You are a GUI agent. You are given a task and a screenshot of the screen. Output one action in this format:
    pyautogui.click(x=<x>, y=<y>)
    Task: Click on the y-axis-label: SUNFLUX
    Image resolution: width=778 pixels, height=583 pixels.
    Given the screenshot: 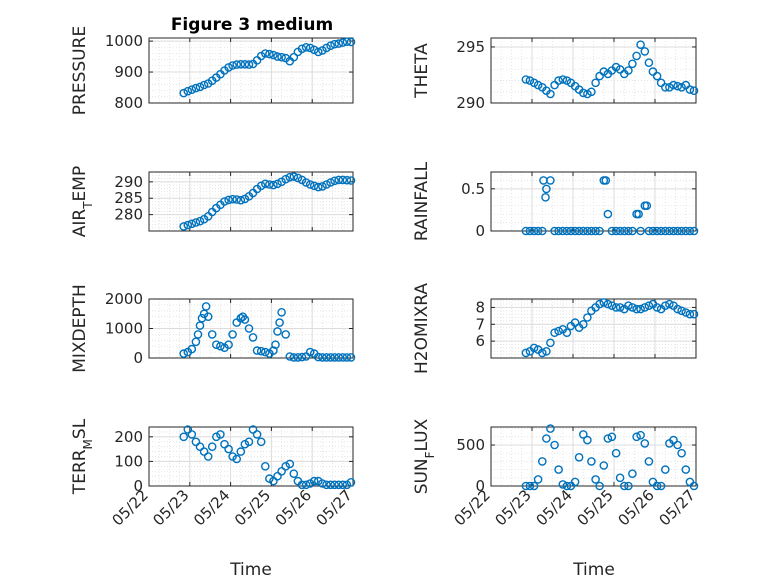 What is the action you would take?
    pyautogui.click(x=424, y=456)
    